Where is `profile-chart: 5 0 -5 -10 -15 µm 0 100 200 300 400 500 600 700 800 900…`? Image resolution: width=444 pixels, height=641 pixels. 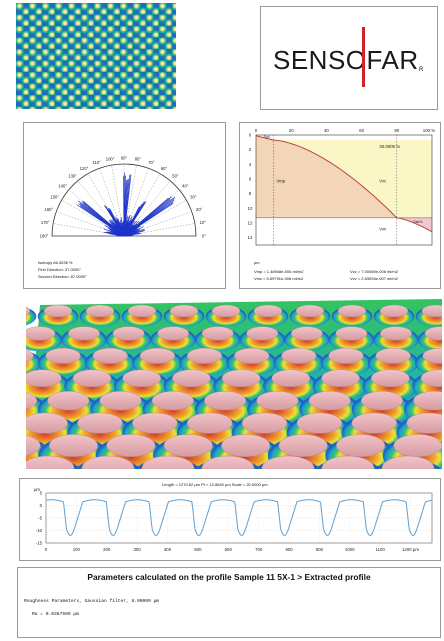 profile-chart: 5 0 -5 -10 -15 µm 0 100 200 300 400 500 600 700 800 900… is located at coordinates (233, 519).